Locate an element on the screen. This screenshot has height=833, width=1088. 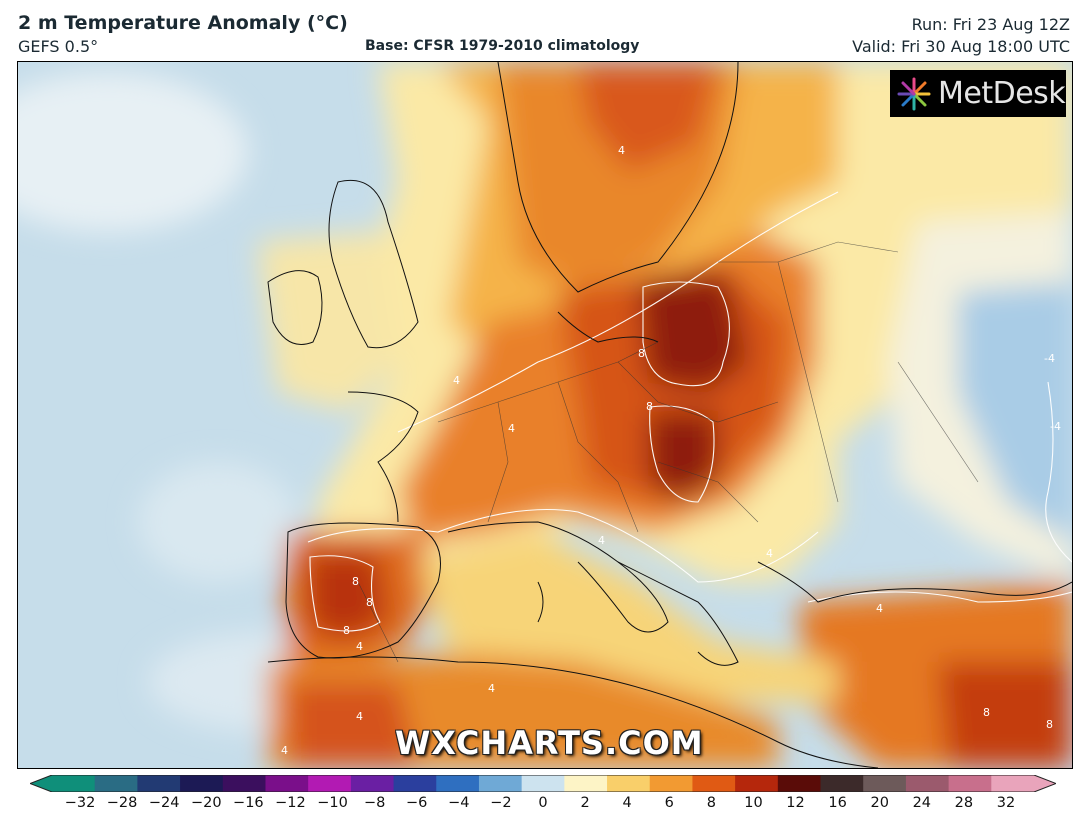
colorbar-tick-label: −4 is located at coordinates (459, 803).